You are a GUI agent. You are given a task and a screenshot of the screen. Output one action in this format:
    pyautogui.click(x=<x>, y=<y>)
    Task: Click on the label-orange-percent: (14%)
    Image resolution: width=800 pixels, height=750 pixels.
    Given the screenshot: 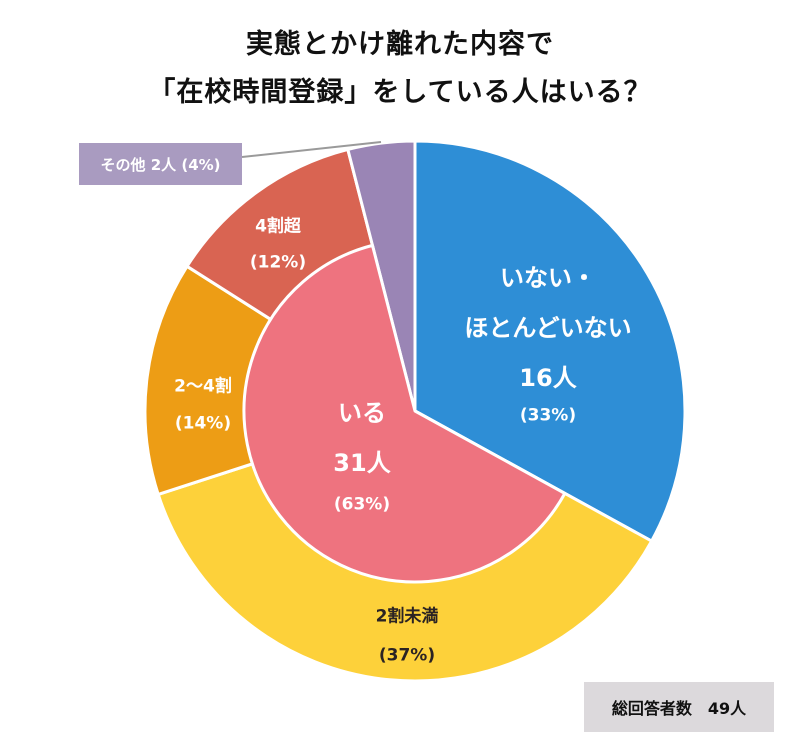 What is the action you would take?
    pyautogui.click(x=203, y=423)
    